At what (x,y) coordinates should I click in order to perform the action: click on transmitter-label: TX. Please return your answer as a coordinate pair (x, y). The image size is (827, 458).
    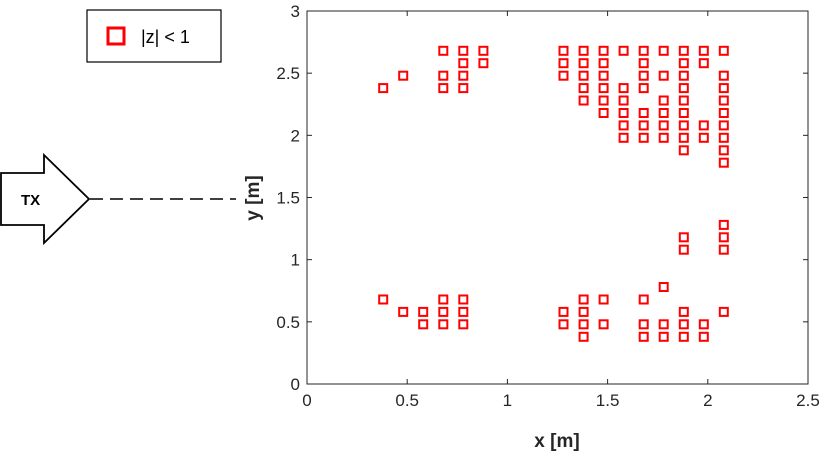
    Looking at the image, I should click on (30, 200).